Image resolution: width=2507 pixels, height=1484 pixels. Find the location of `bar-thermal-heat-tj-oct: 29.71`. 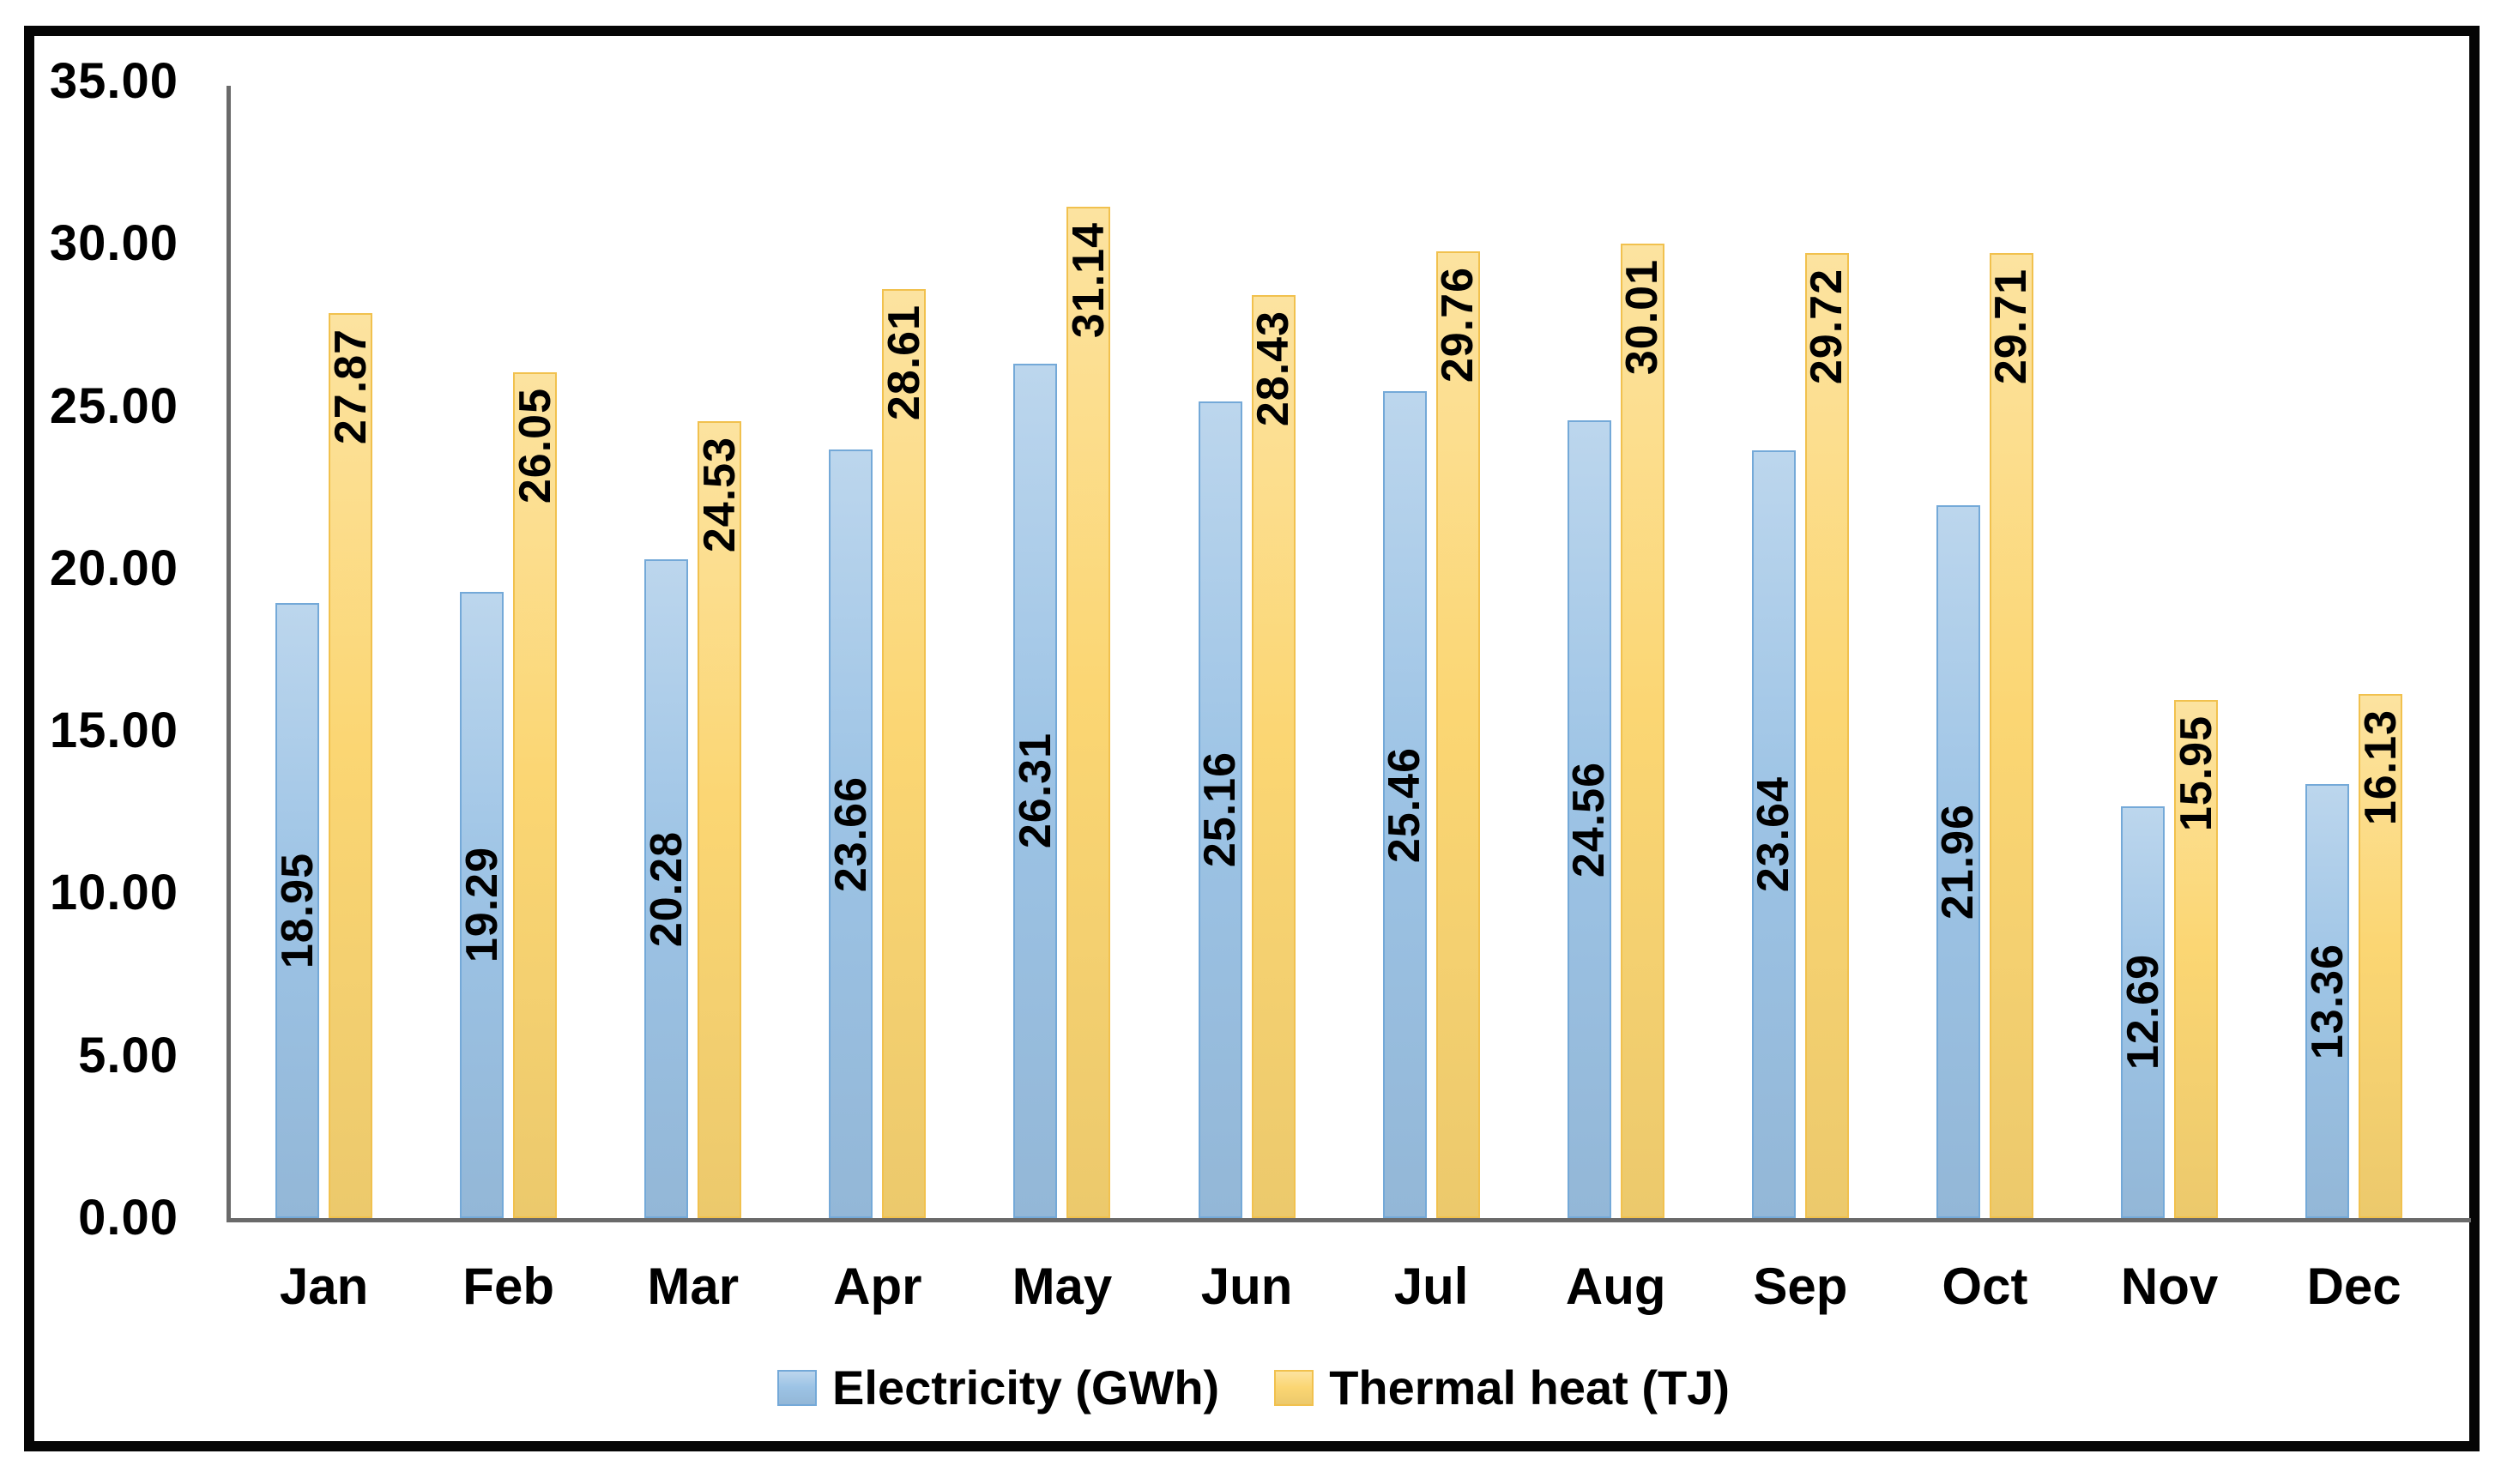

bar-thermal-heat-tj-oct: 29.71 is located at coordinates (2012, 735).